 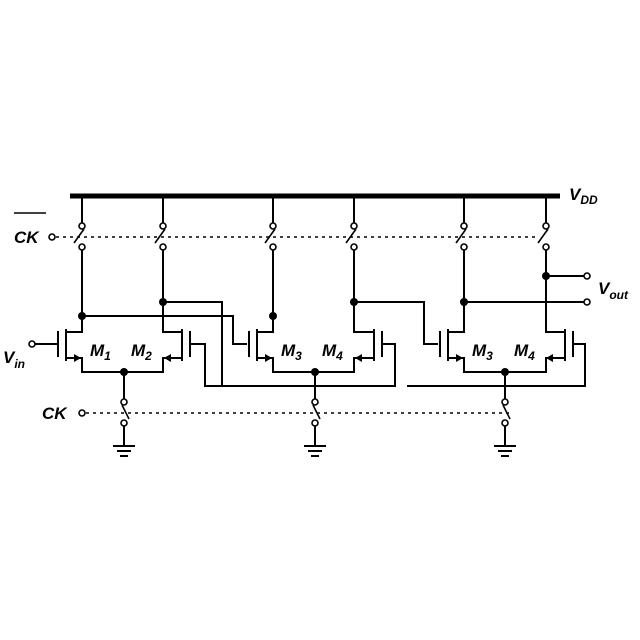 What do you see at coordinates (291, 352) in the screenshot?
I see `m3-label-a: M3` at bounding box center [291, 352].